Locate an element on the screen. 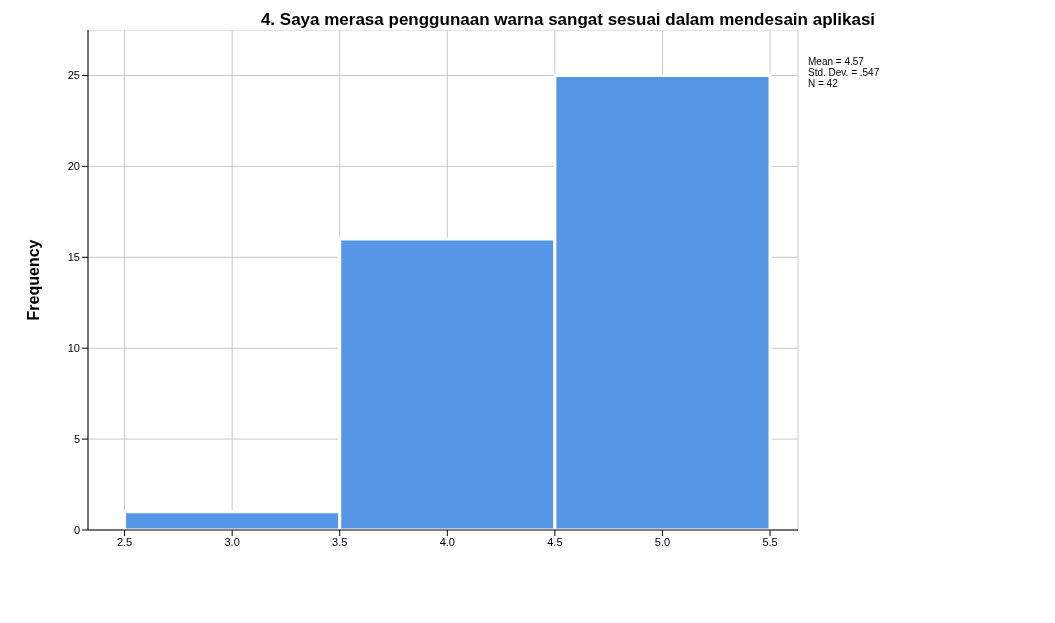  y-tick-label: 20 is located at coordinates (73, 166).